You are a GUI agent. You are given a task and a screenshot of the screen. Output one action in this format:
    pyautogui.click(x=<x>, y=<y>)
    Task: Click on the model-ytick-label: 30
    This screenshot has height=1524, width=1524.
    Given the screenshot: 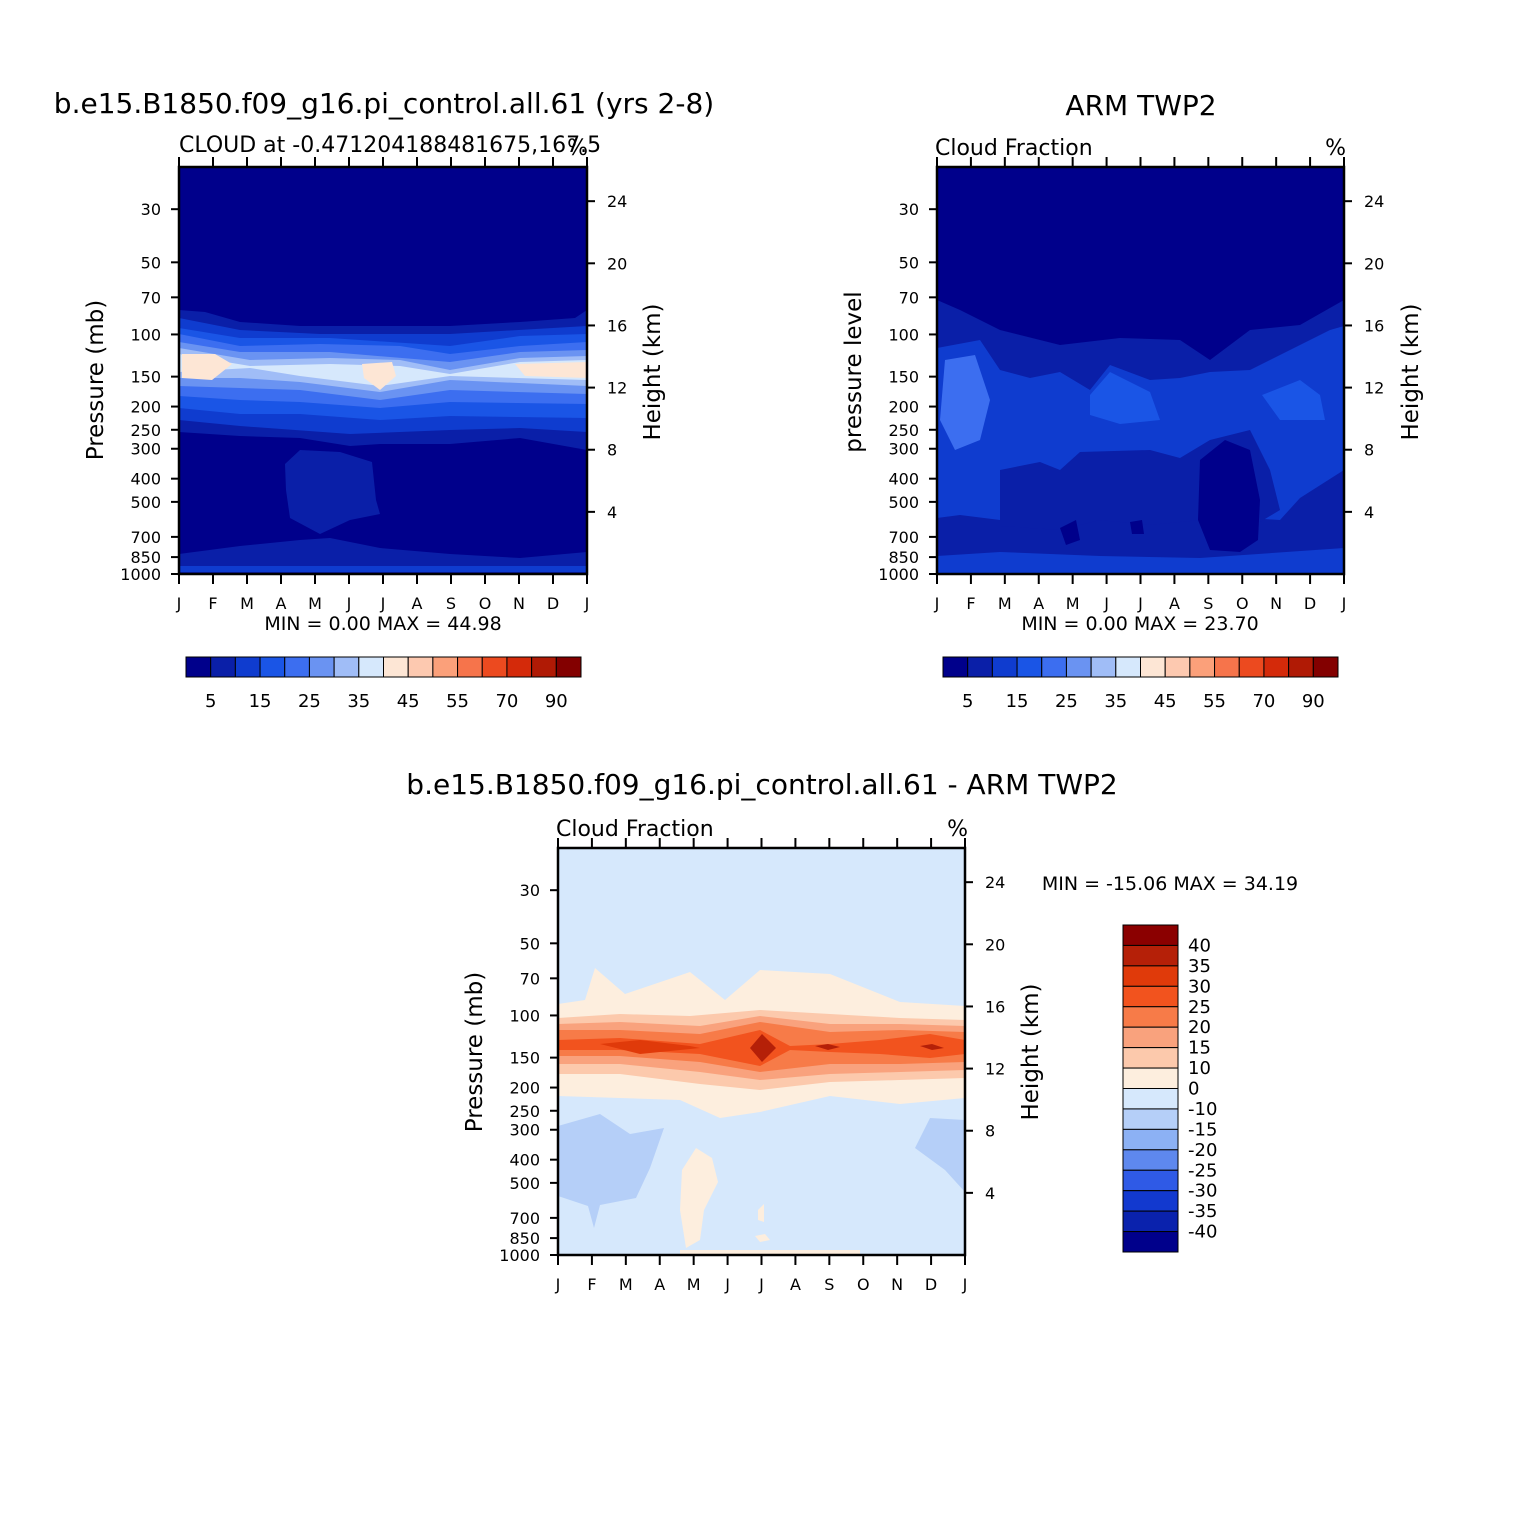 What is the action you would take?
    pyautogui.click(x=151, y=209)
    